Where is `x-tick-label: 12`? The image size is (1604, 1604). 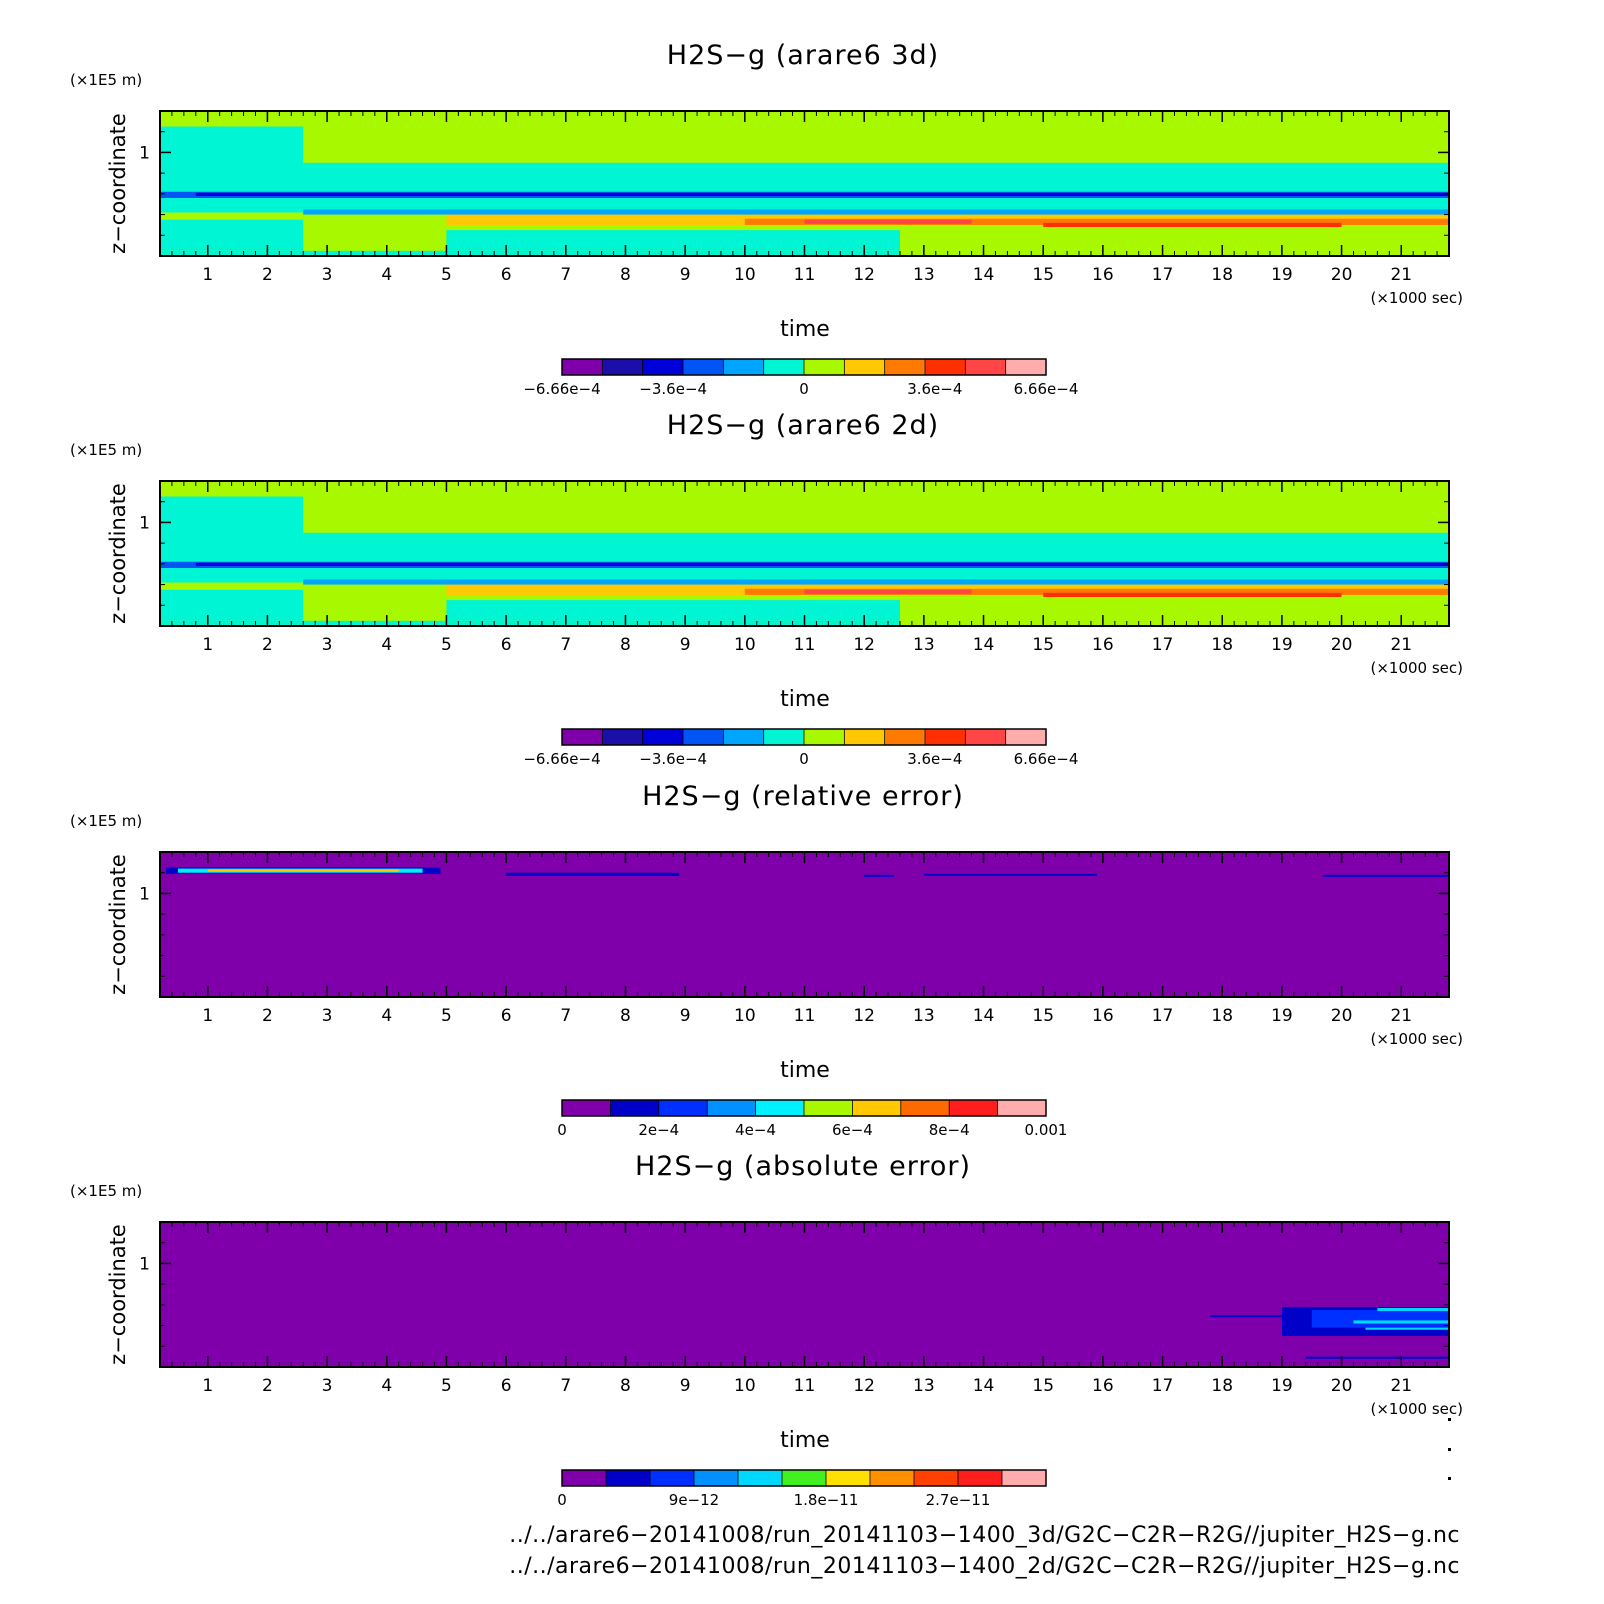 x-tick-label: 12 is located at coordinates (864, 1386).